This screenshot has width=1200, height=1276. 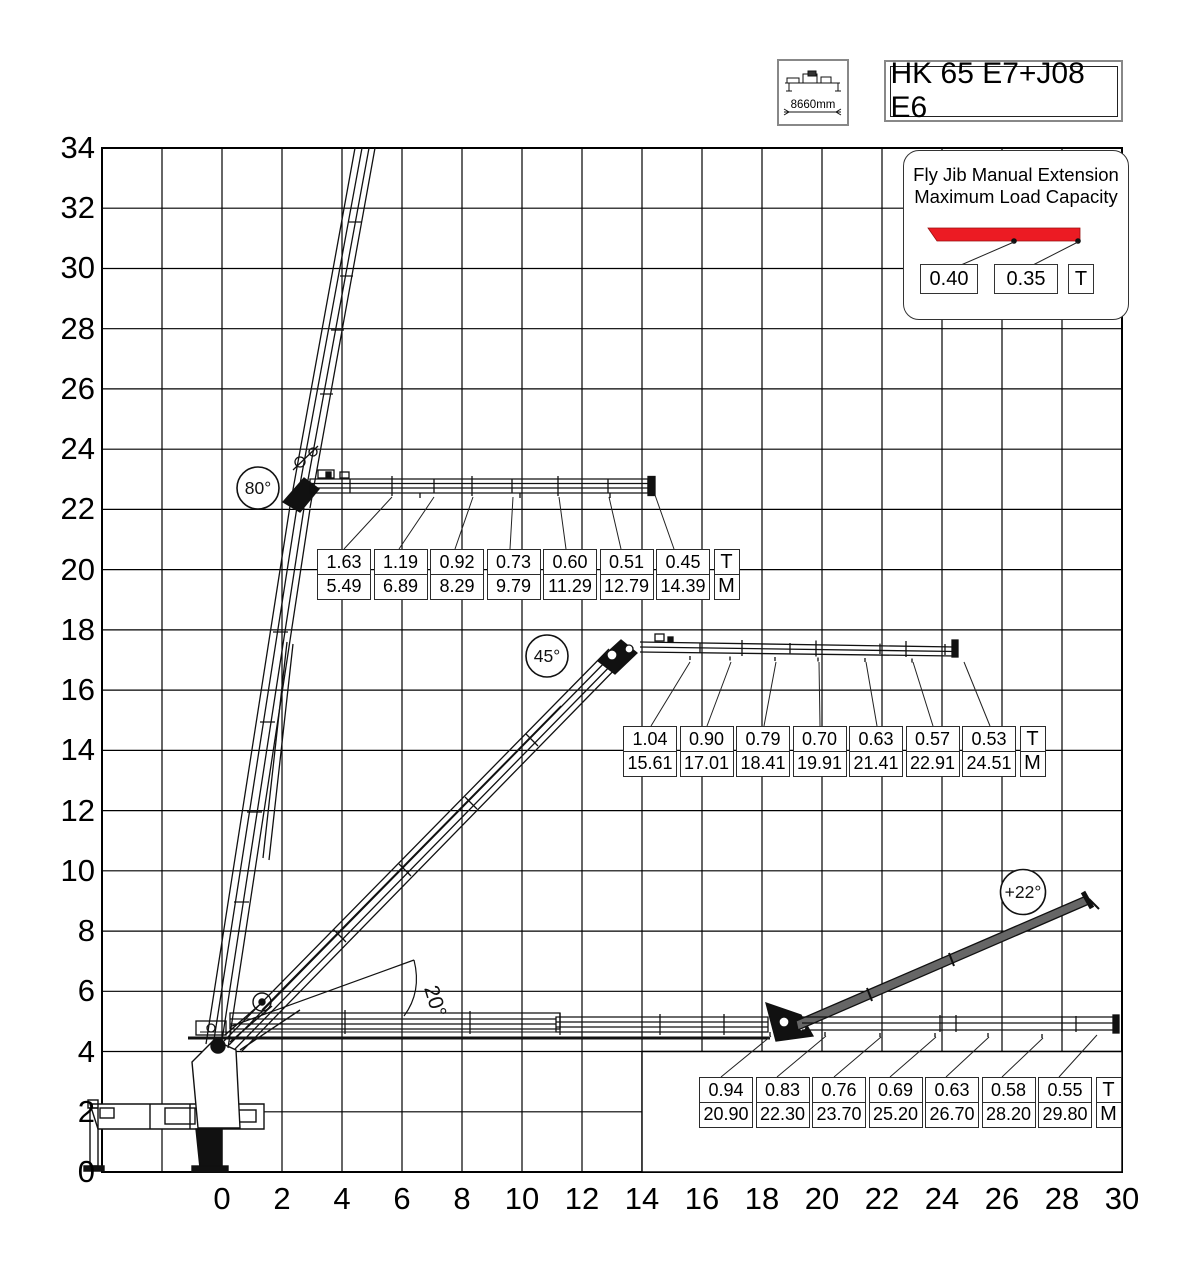 I want to click on load-cell: 0.94, so click(x=726, y=1090).